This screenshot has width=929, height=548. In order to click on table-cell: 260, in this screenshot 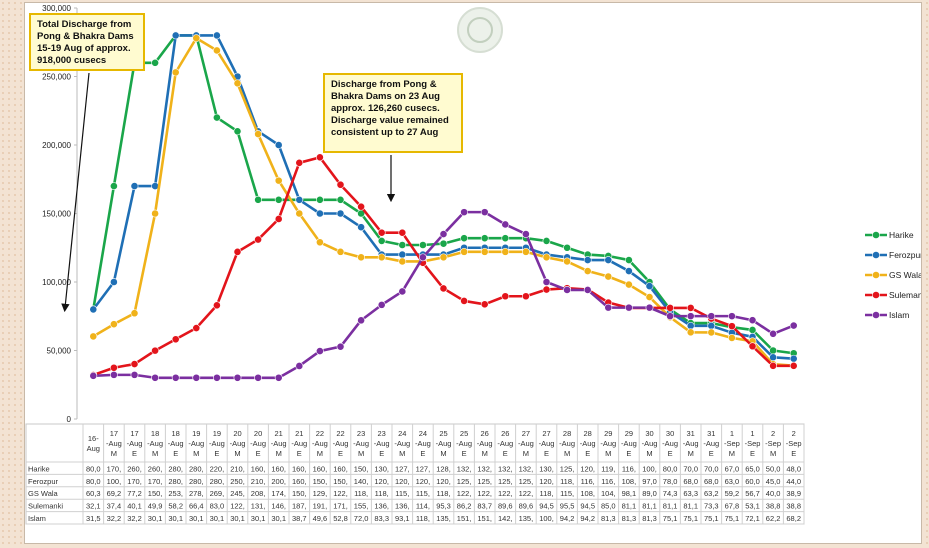, I will do `click(134, 468)`.